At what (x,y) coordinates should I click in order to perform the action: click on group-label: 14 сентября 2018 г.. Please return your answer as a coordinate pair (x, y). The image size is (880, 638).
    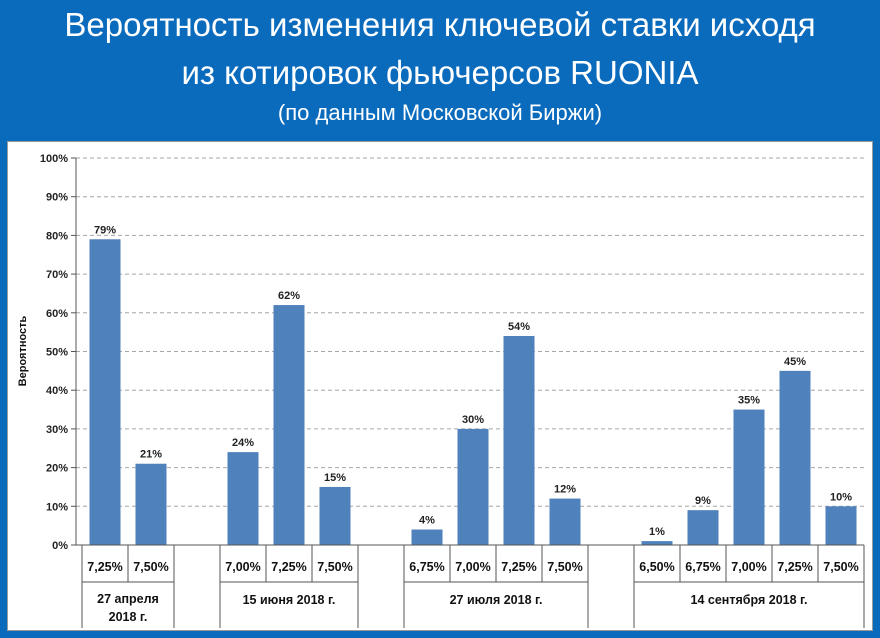
    Looking at the image, I should click on (749, 600).